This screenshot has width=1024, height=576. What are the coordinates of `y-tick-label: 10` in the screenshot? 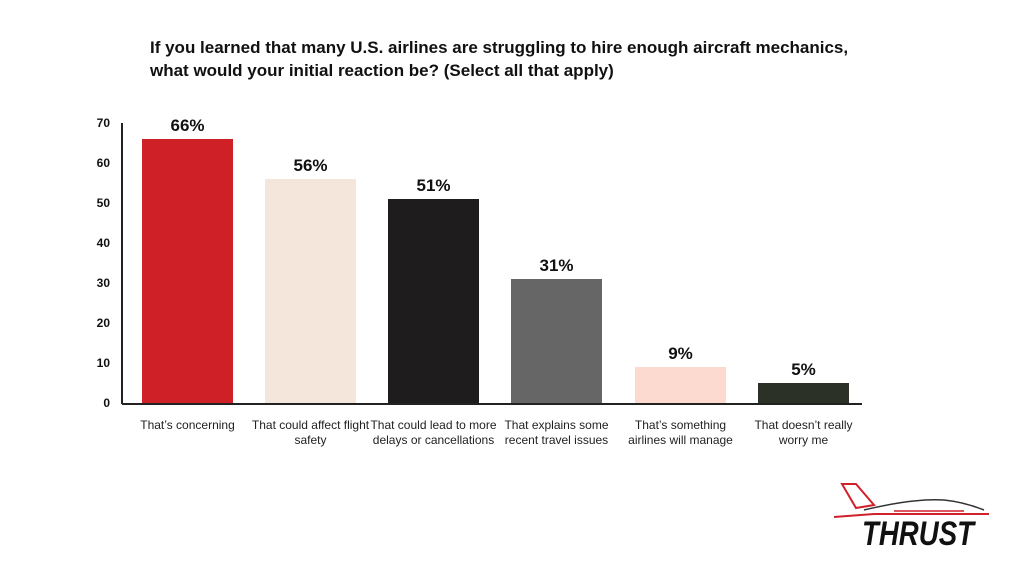 It's located at (104, 363).